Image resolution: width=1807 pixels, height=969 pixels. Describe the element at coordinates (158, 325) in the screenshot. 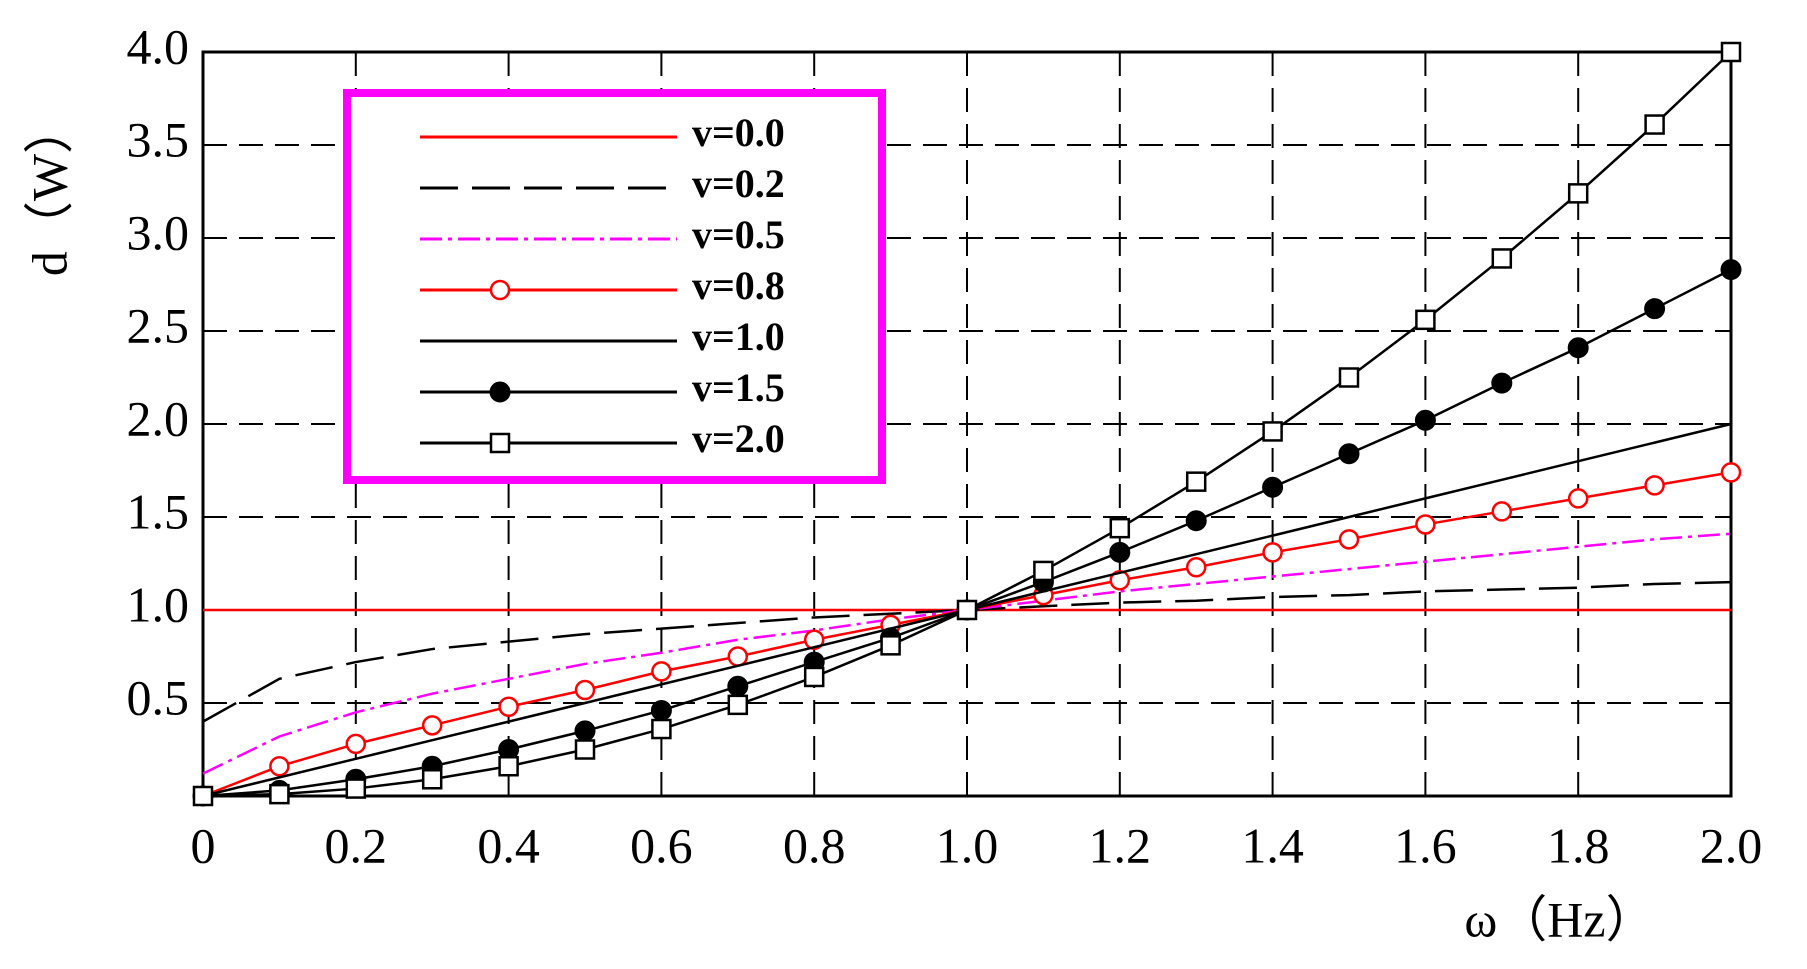

I see `y-tick-label: 2.5` at that location.